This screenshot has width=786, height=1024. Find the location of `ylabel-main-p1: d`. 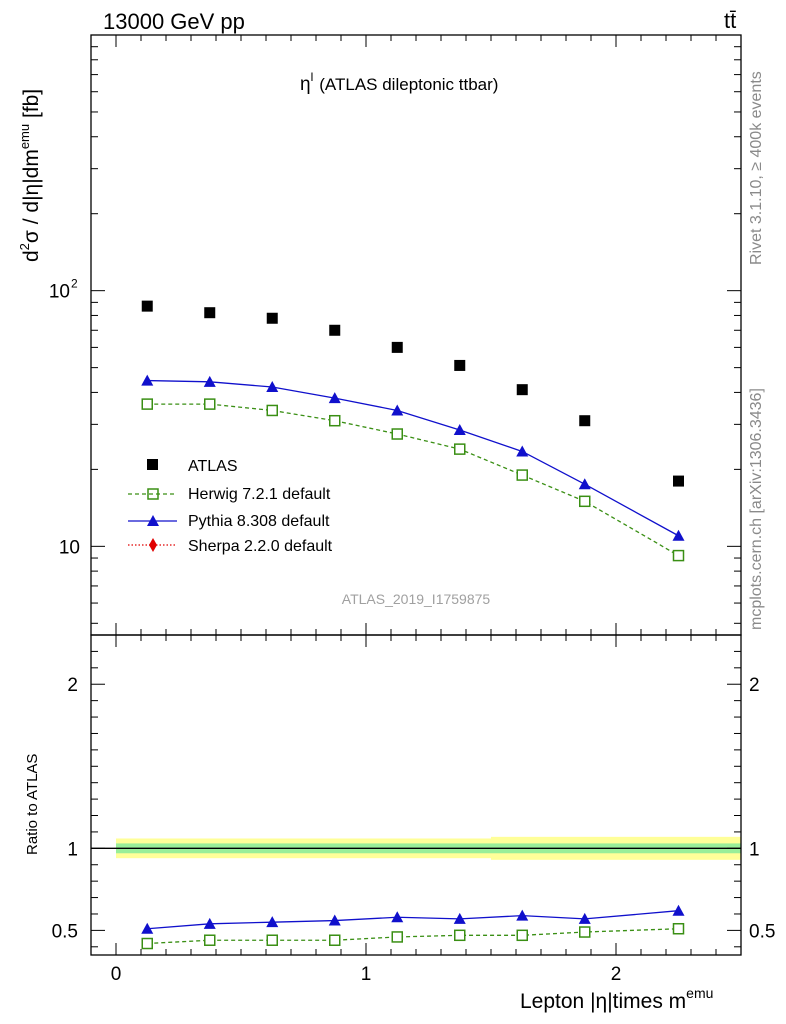

ylabel-main-p1: d is located at coordinates (31, 256).